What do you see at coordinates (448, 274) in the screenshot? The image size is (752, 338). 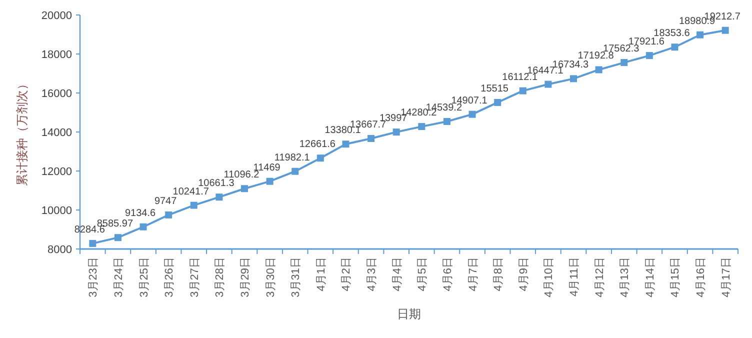 I see `x-tick-label: 4月6日` at bounding box center [448, 274].